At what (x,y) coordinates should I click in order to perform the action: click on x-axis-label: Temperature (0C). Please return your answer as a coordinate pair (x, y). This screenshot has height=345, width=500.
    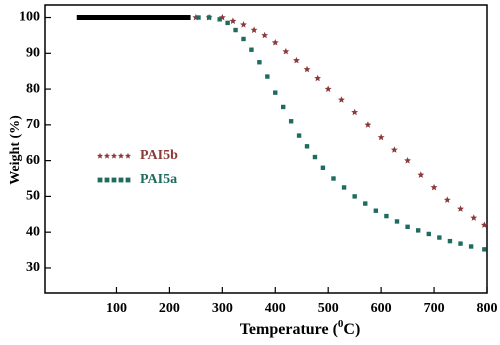
    Looking at the image, I should click on (300, 328).